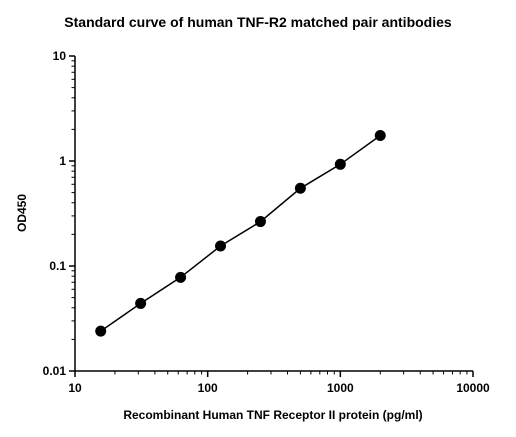  Describe the element at coordinates (473, 388) in the screenshot. I see `x-tick-label: 10000` at that location.